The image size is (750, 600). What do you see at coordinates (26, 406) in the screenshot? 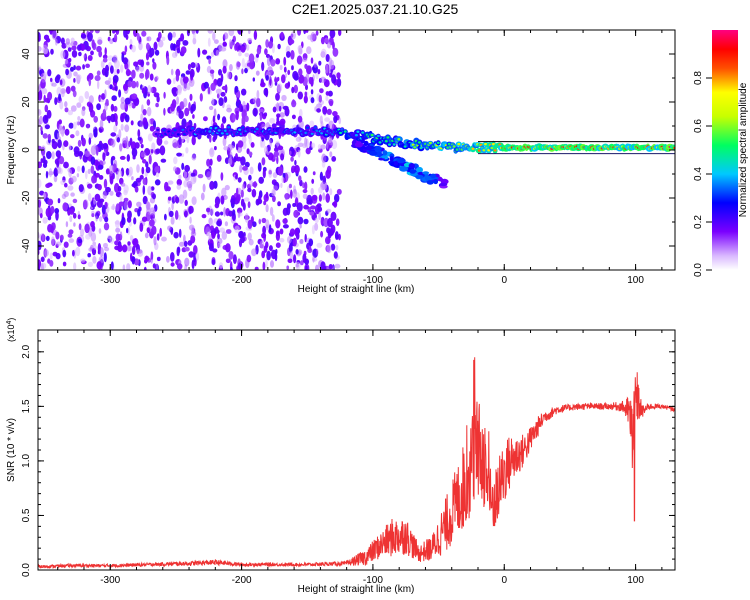
I see `y-tick-label: 1.5` at bounding box center [26, 406].